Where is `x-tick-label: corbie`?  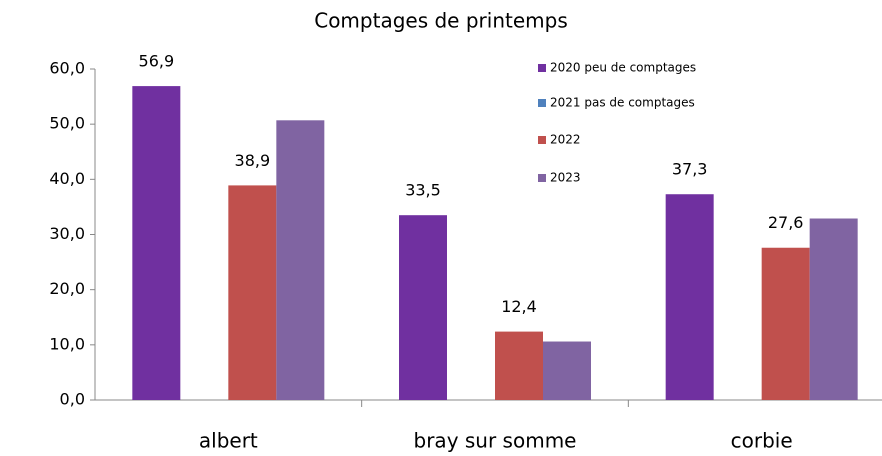
x-tick-label: corbie is located at coordinates (762, 441).